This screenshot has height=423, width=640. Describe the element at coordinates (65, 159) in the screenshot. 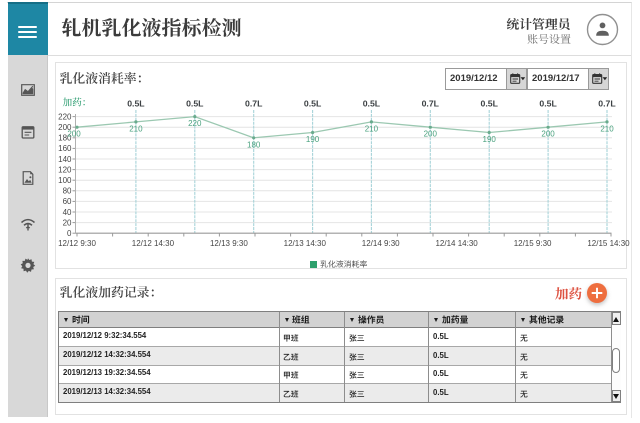

I see `svg-text: 140` at that location.